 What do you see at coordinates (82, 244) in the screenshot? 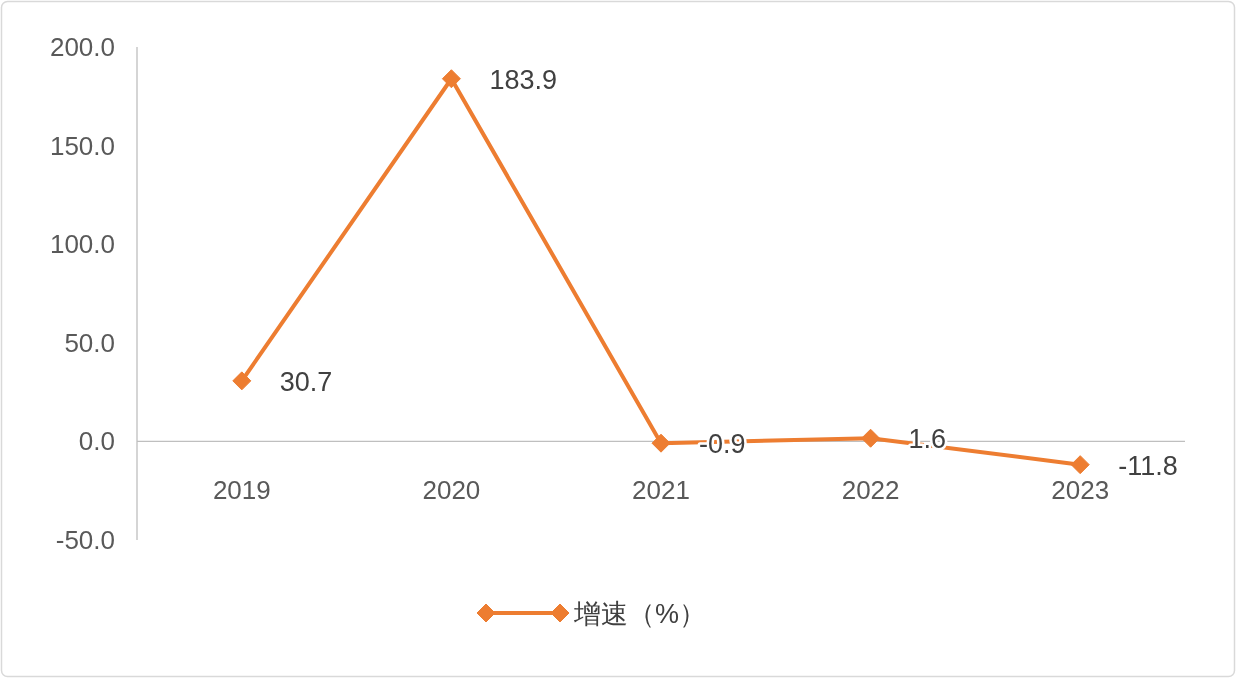
I see `y-tick-label: 100.0` at bounding box center [82, 244].